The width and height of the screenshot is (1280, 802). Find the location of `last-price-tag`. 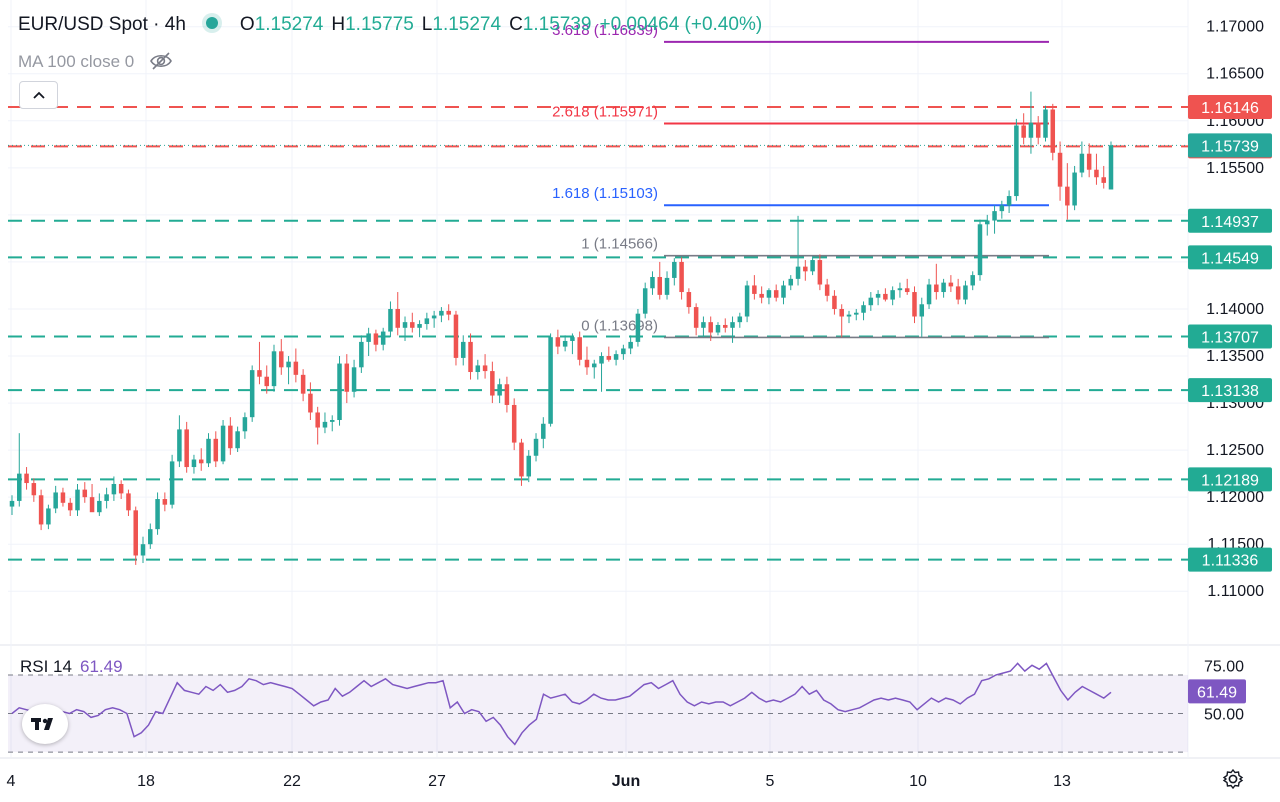

last-price-tag is located at coordinates (1230, 145).